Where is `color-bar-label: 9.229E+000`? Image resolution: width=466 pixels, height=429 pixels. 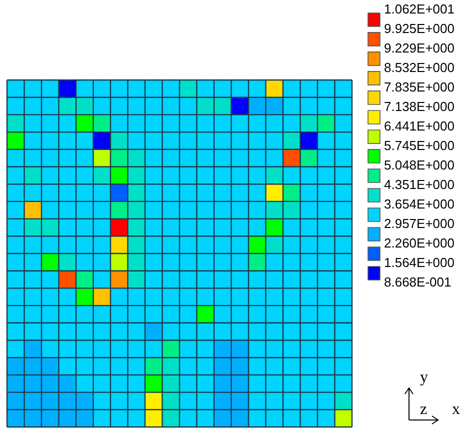 color-bar-label: 9.229E+000 is located at coordinates (419, 48).